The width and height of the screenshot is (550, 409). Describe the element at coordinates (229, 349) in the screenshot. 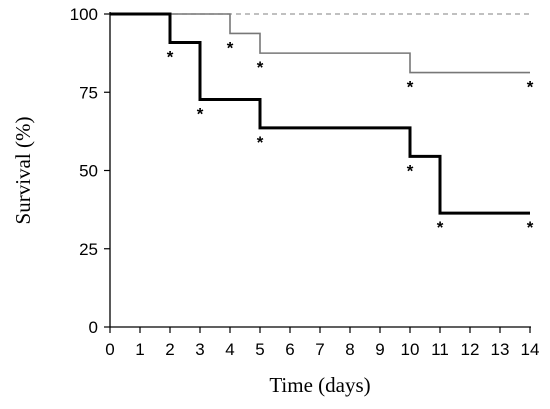

I see `x-tick-label: 4` at that location.